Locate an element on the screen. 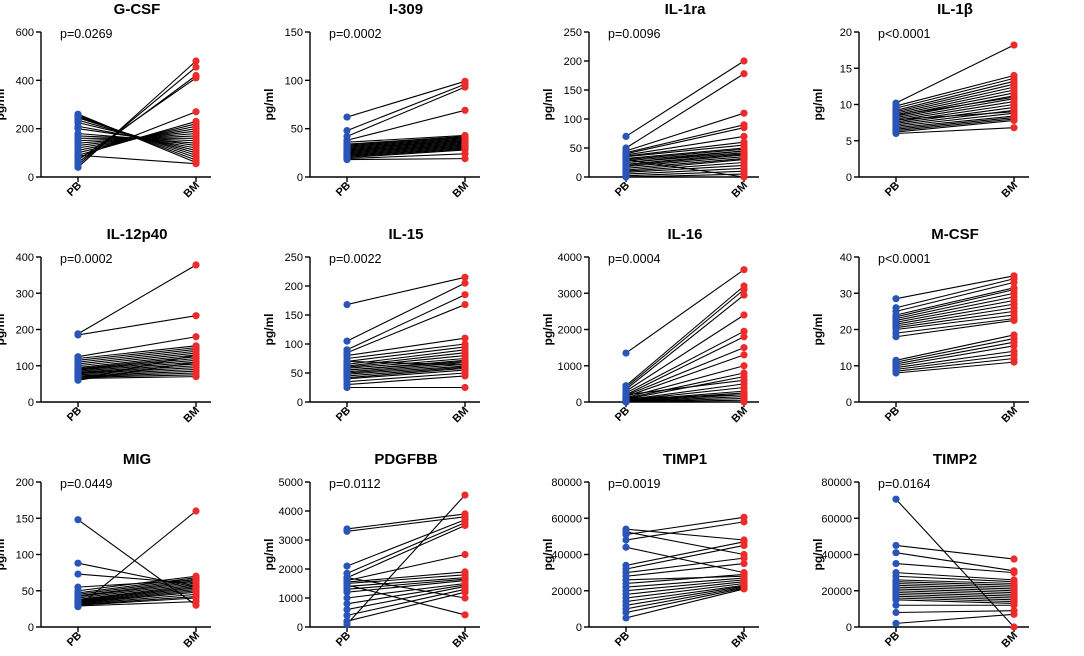  panel-il-16: IL-16 p=0.0004 0 1000 2000 3000 4000 pg/ml PB BM is located at coordinates (650, 325).